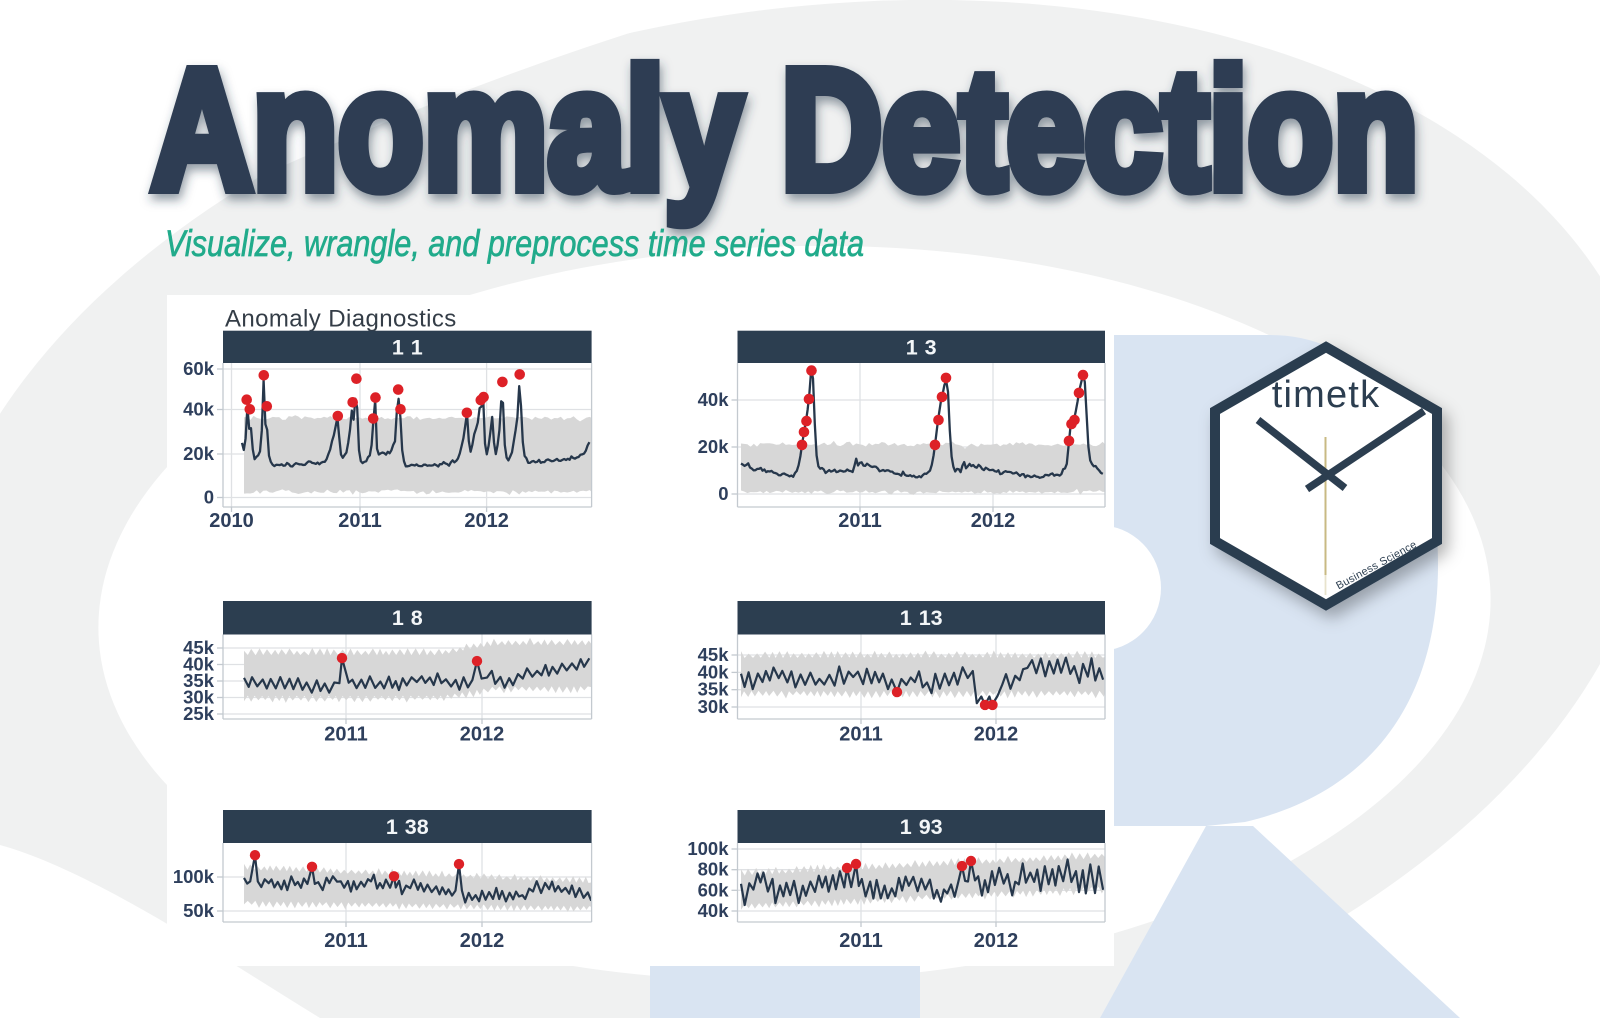 Image resolution: width=1600 pixels, height=1018 pixels. Describe the element at coordinates (785, 130) in the screenshot. I see `svg-text: Anomaly Detection` at that location.